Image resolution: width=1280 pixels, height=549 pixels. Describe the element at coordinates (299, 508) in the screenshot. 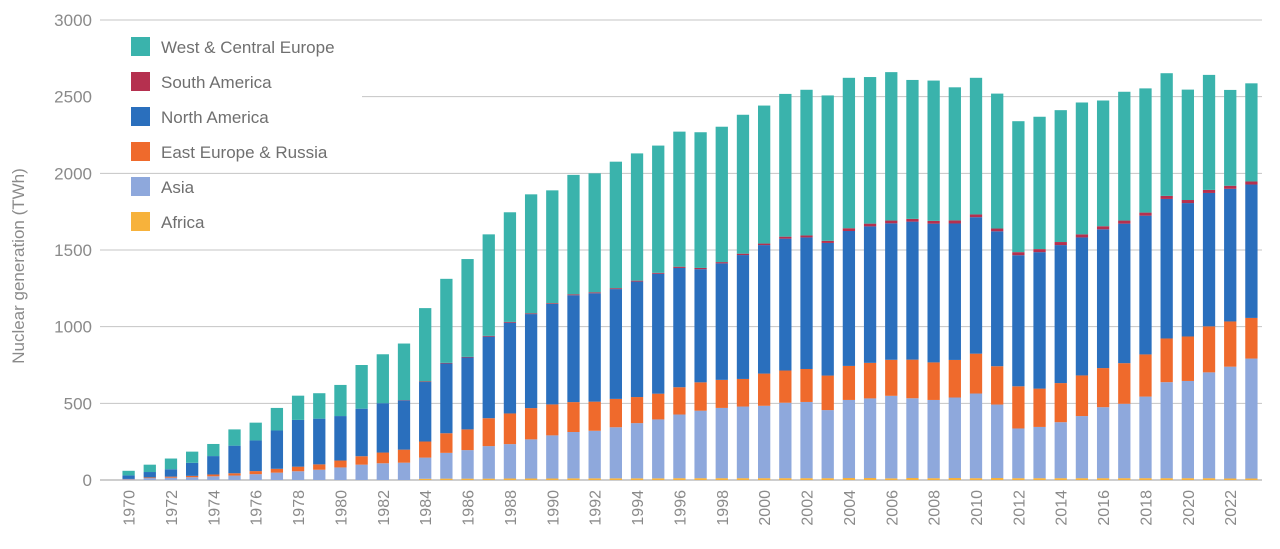

I see `x-tick-label: 1978` at that location.